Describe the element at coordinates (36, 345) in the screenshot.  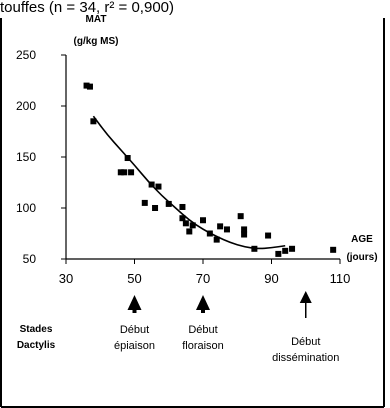
I see `stages-title-line2: Dactylis` at that location.